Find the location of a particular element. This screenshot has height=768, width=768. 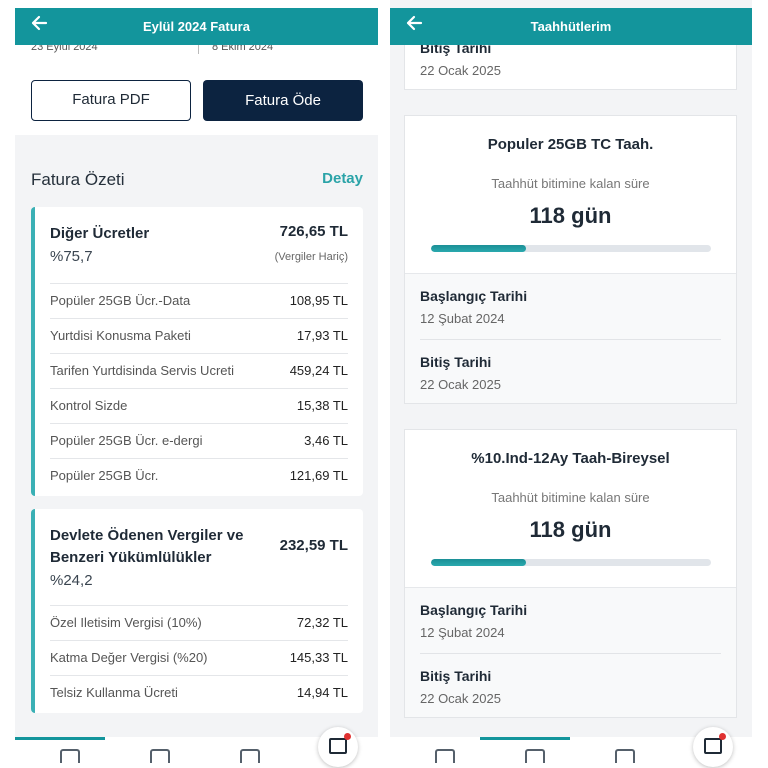

item-label: Katma Değer Vergisi (%20) is located at coordinates (129, 657).